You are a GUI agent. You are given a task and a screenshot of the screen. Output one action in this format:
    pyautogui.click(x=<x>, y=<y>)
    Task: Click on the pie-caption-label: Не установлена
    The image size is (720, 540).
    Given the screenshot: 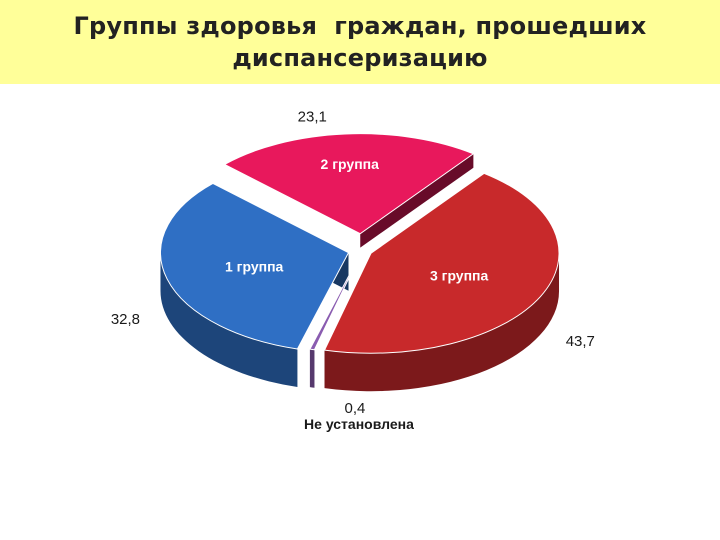 What is the action you would take?
    pyautogui.click(x=359, y=424)
    